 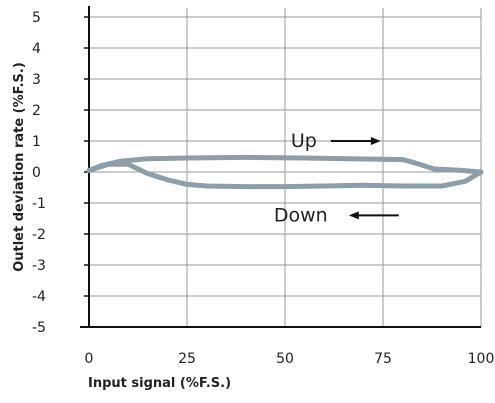 What do you see at coordinates (39, 204) in the screenshot?
I see `y-tick-label: -1` at bounding box center [39, 204].